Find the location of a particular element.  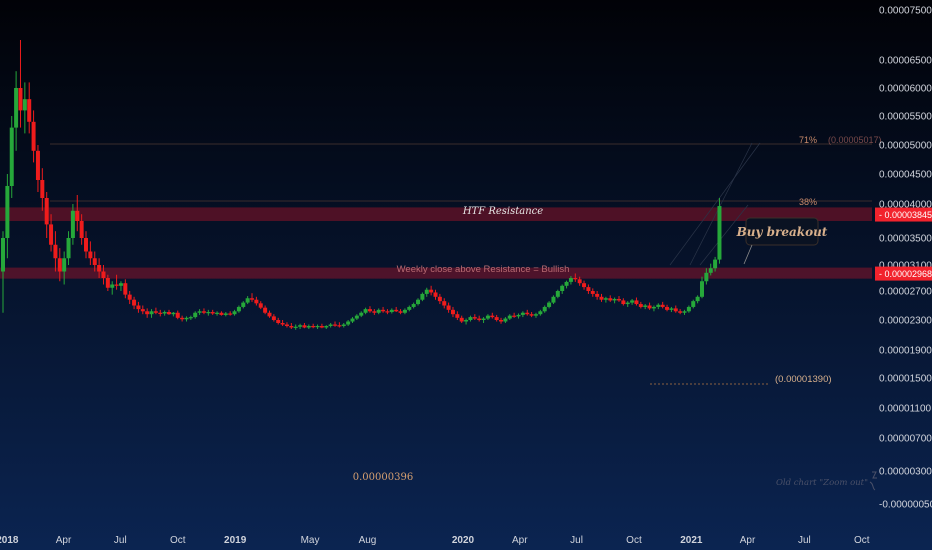

zoom-out-note: Old chart "Zoom out" is located at coordinates (822, 483).